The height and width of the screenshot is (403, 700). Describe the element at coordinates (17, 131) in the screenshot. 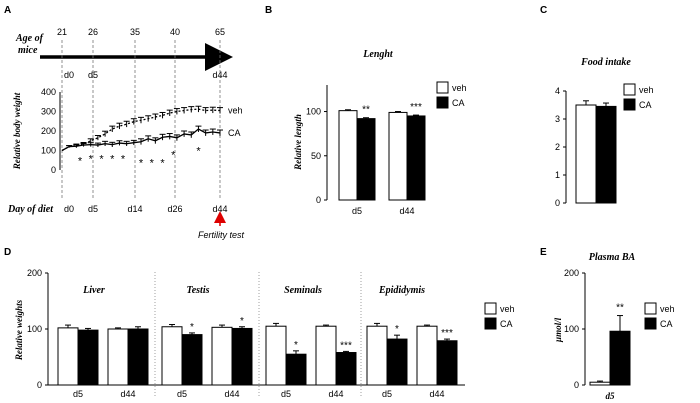

I see `y-axis-label: Relative body weight` at that location.